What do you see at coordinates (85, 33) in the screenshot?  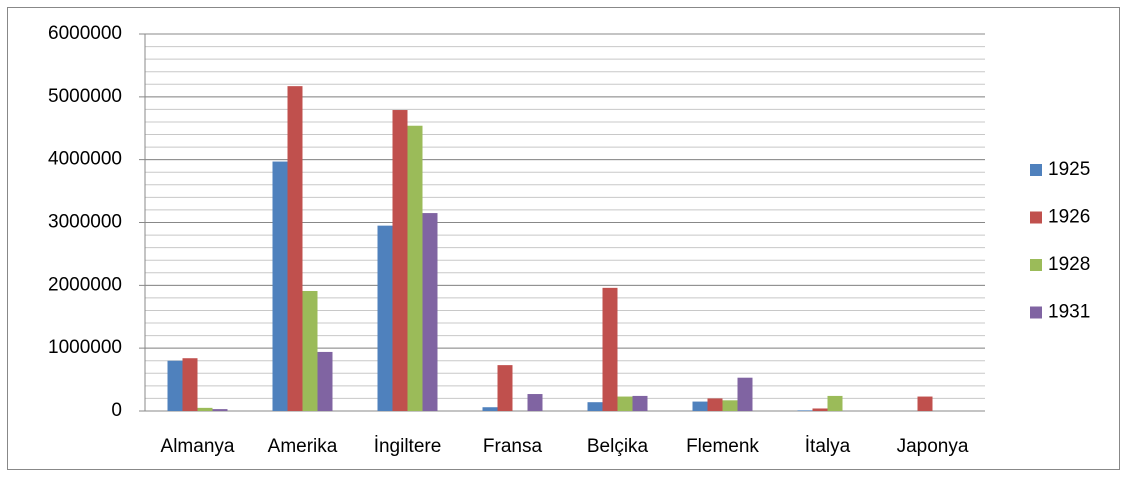 I see `y-tick-label: 6000000` at bounding box center [85, 33].